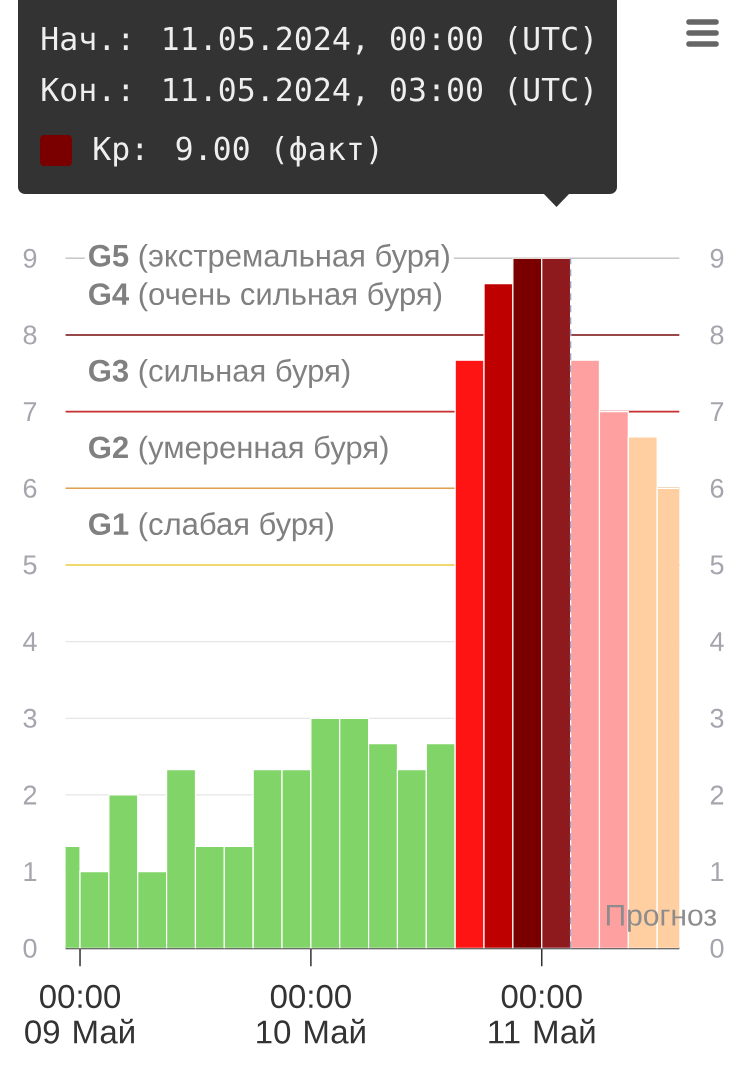  I want to click on ref-line-label: G1 (слабая буря), so click(211, 527).